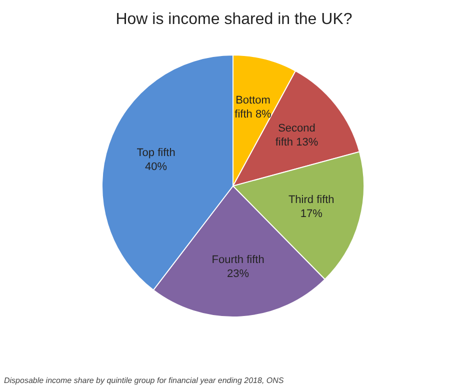 The image size is (468, 391). I want to click on slice-label: Top fifth, so click(156, 152).